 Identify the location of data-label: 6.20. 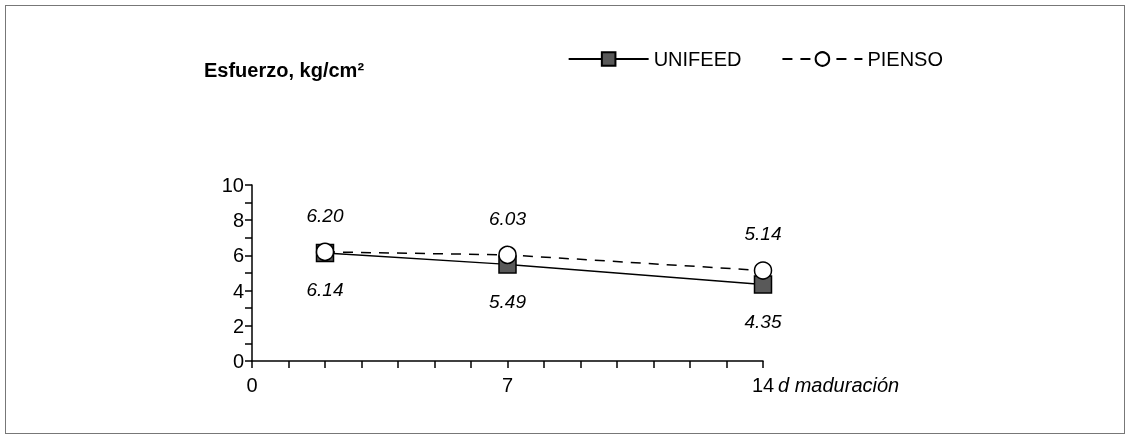
(325, 215).